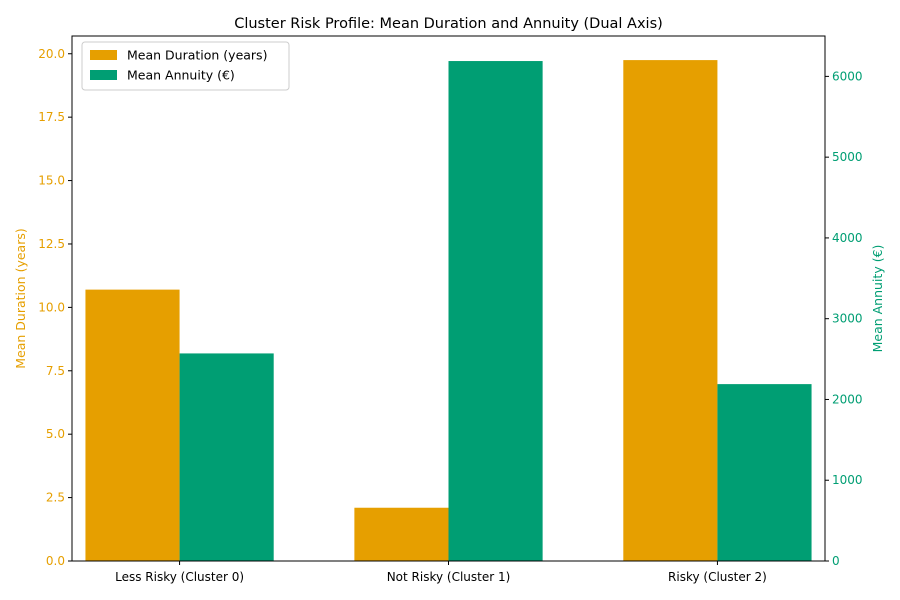 Image resolution: width=900 pixels, height=600 pixels. Describe the element at coordinates (197, 55) in the screenshot. I see `legend-label-0: Mean Duration (years)` at that location.